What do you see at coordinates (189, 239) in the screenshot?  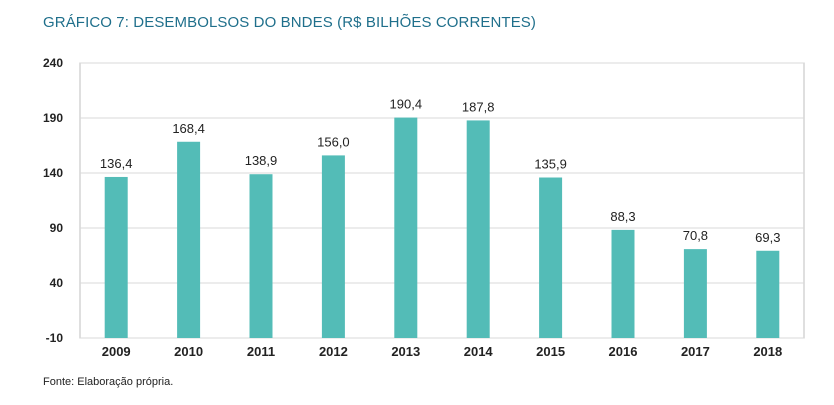 I see `bar-2010` at bounding box center [189, 239].